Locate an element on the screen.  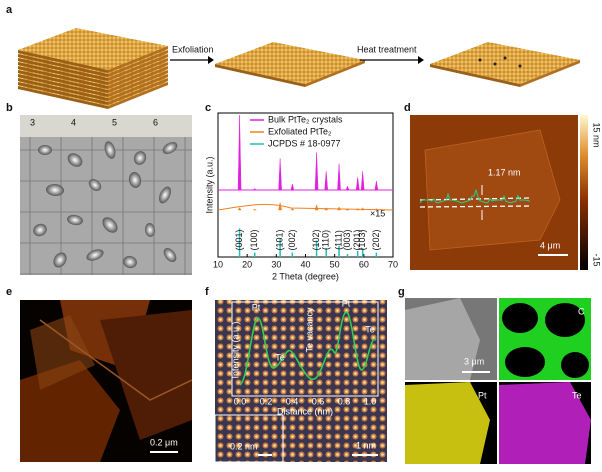
hkl-label: (201) is located at coordinates (357, 239).